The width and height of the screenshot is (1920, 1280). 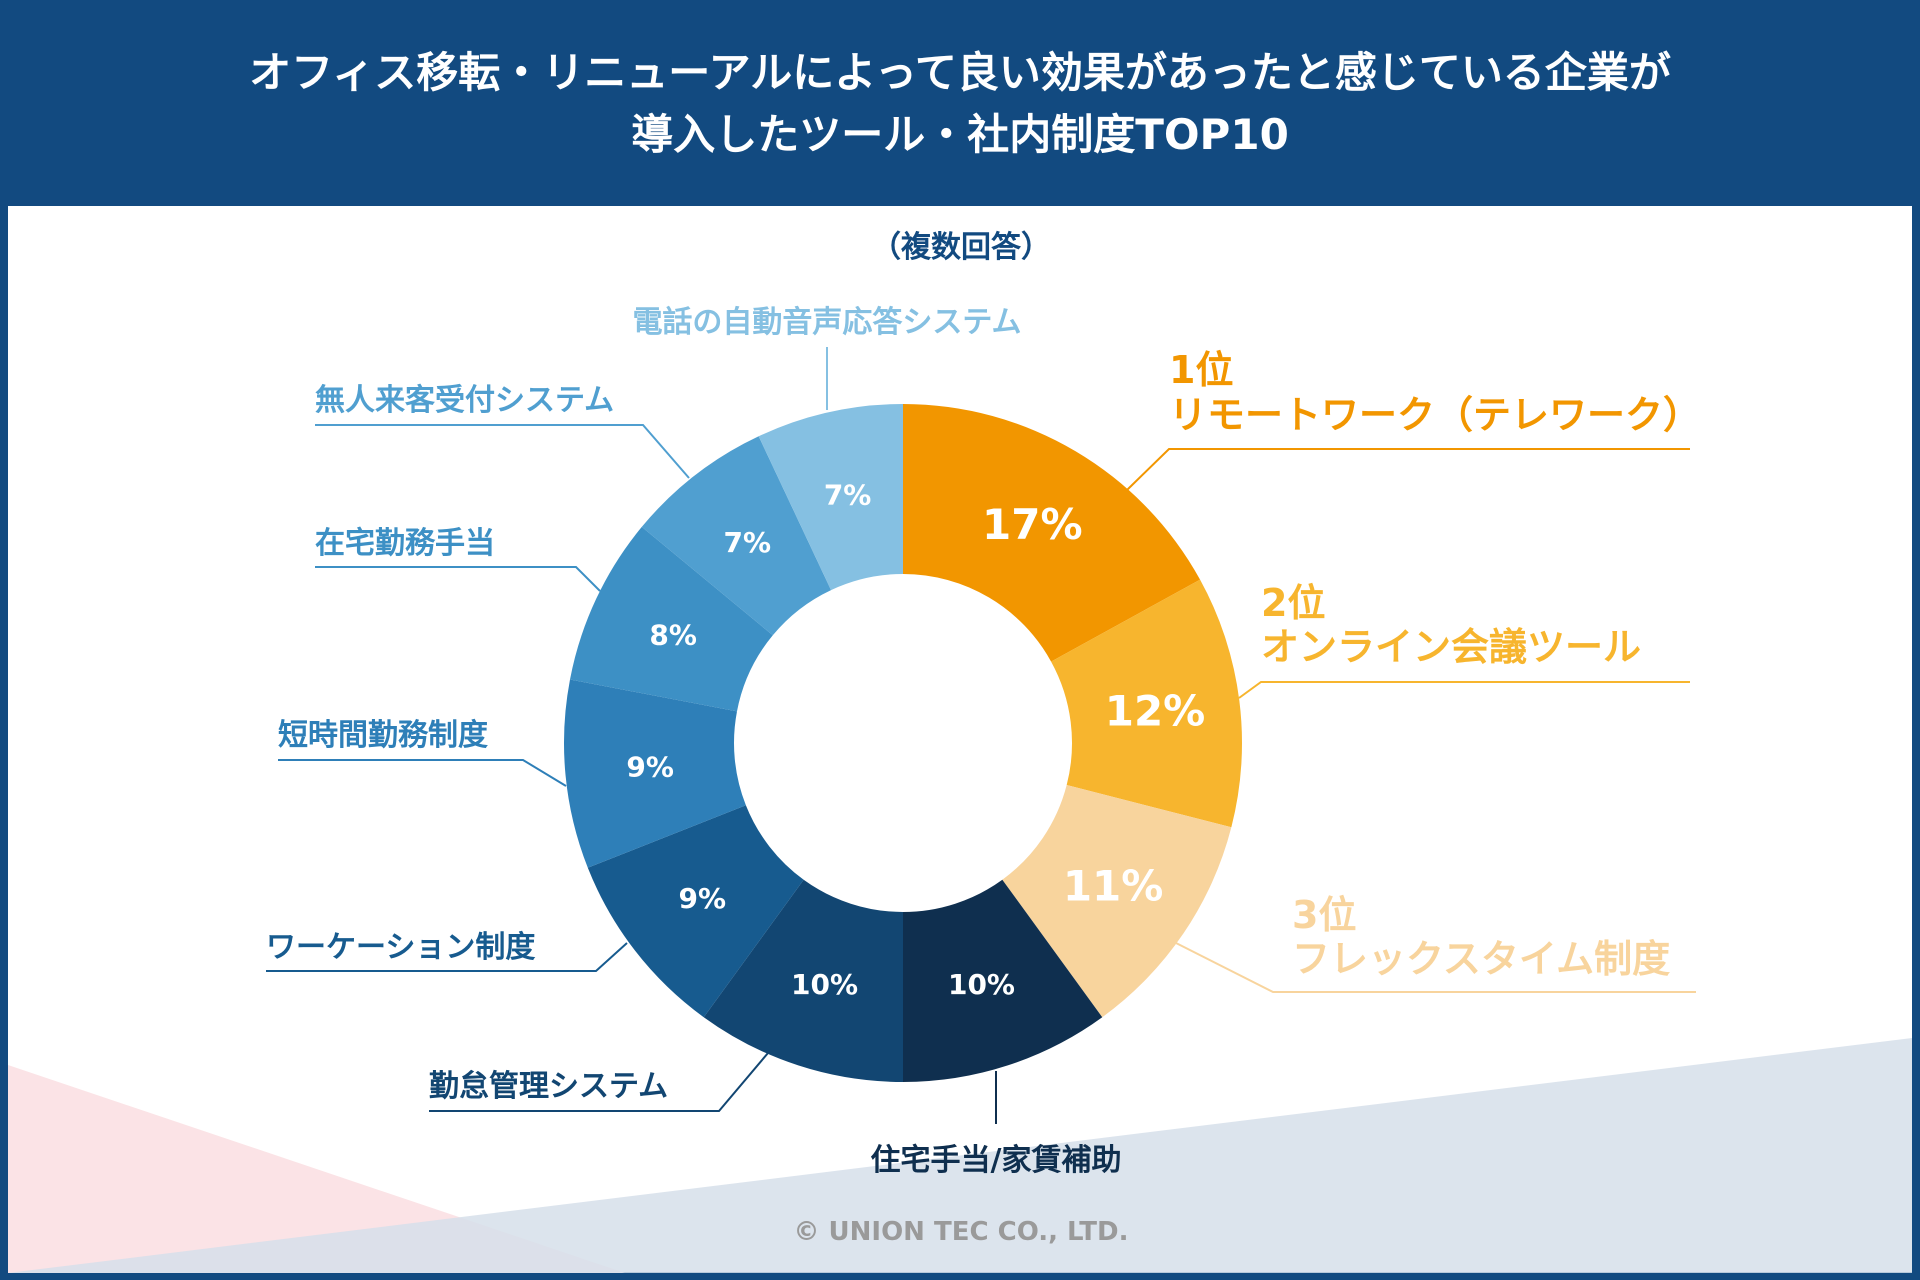 What do you see at coordinates (826, 322) in the screenshot?
I see `category-label: 電話の自動音声応答システム` at bounding box center [826, 322].